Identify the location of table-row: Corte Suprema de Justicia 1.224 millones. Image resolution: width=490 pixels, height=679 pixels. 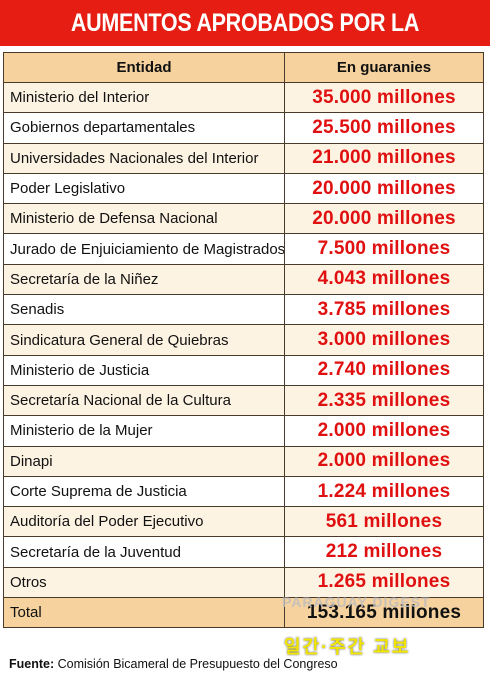
(243, 491).